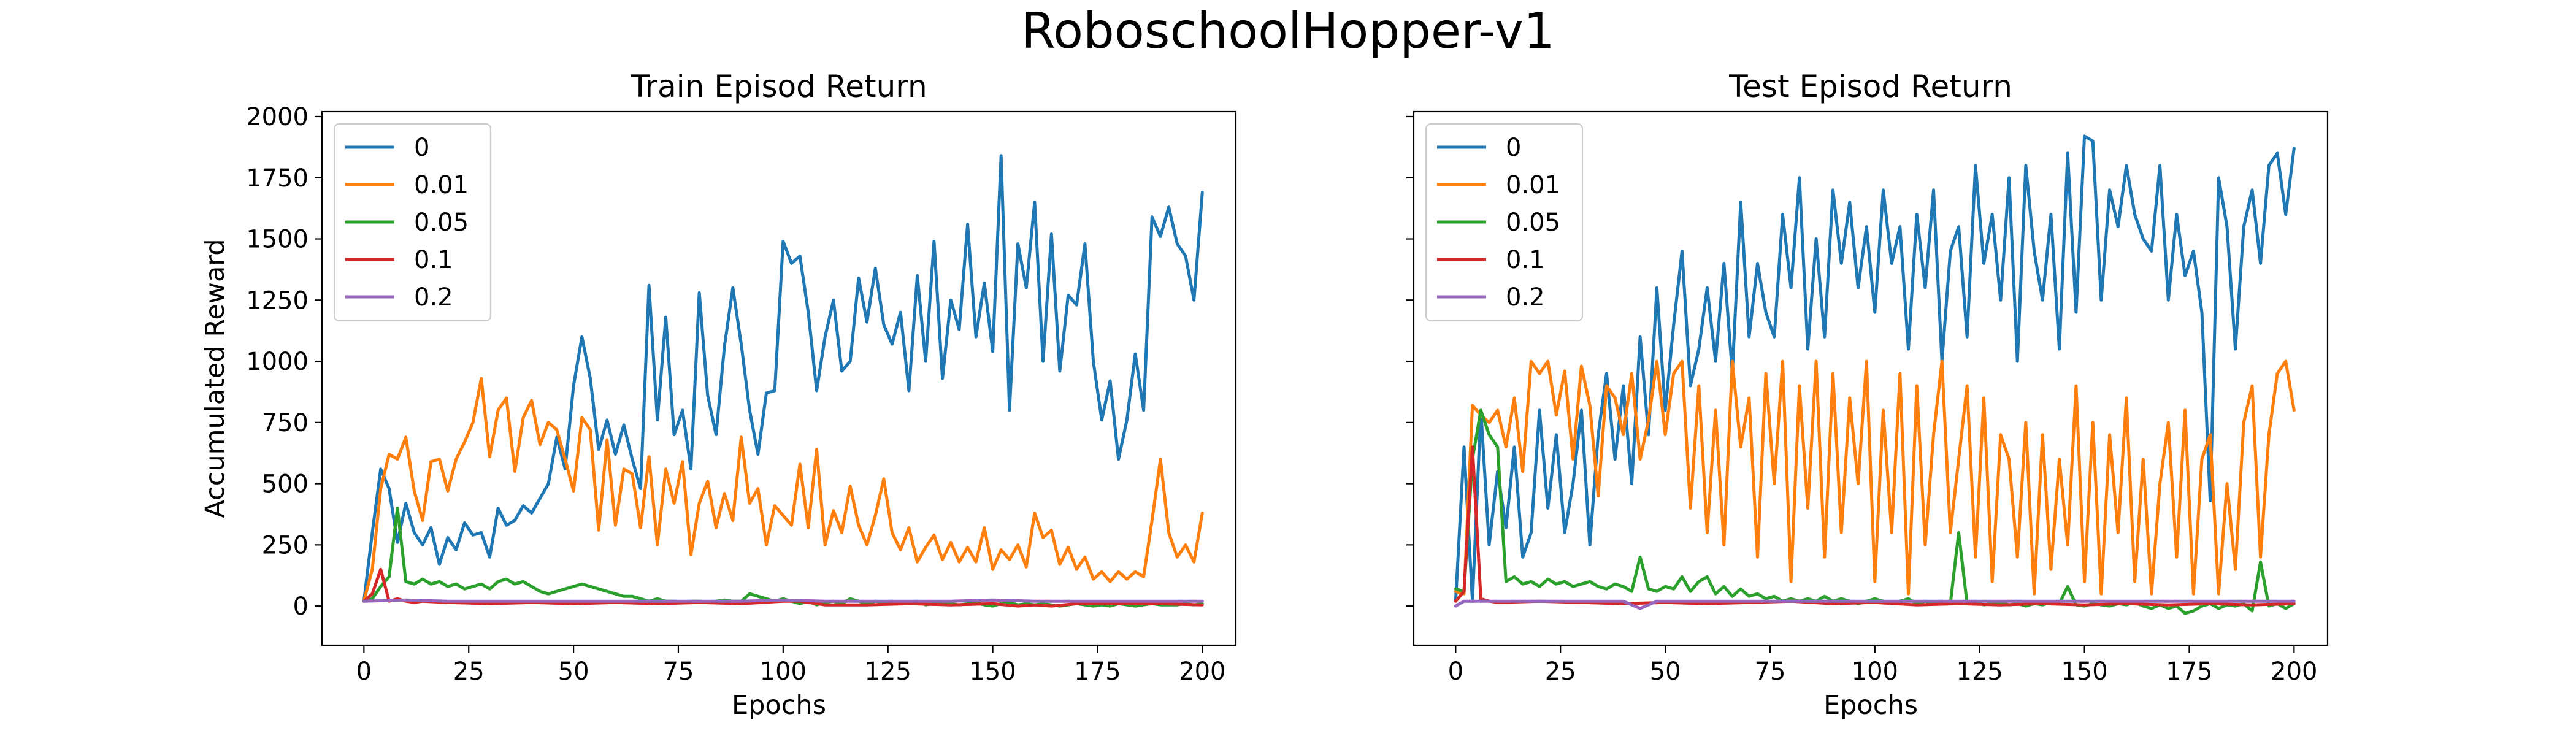 Image resolution: width=2576 pixels, height=736 pixels. I want to click on y-axis-label: Accumulated Reward, so click(215, 378).